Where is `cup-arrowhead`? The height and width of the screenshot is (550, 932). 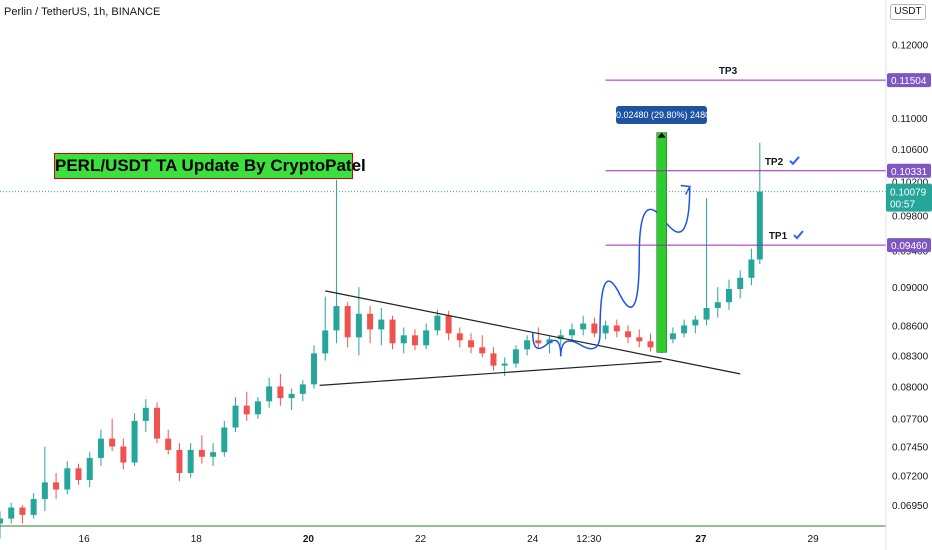 cup-arrowhead is located at coordinates (685, 189).